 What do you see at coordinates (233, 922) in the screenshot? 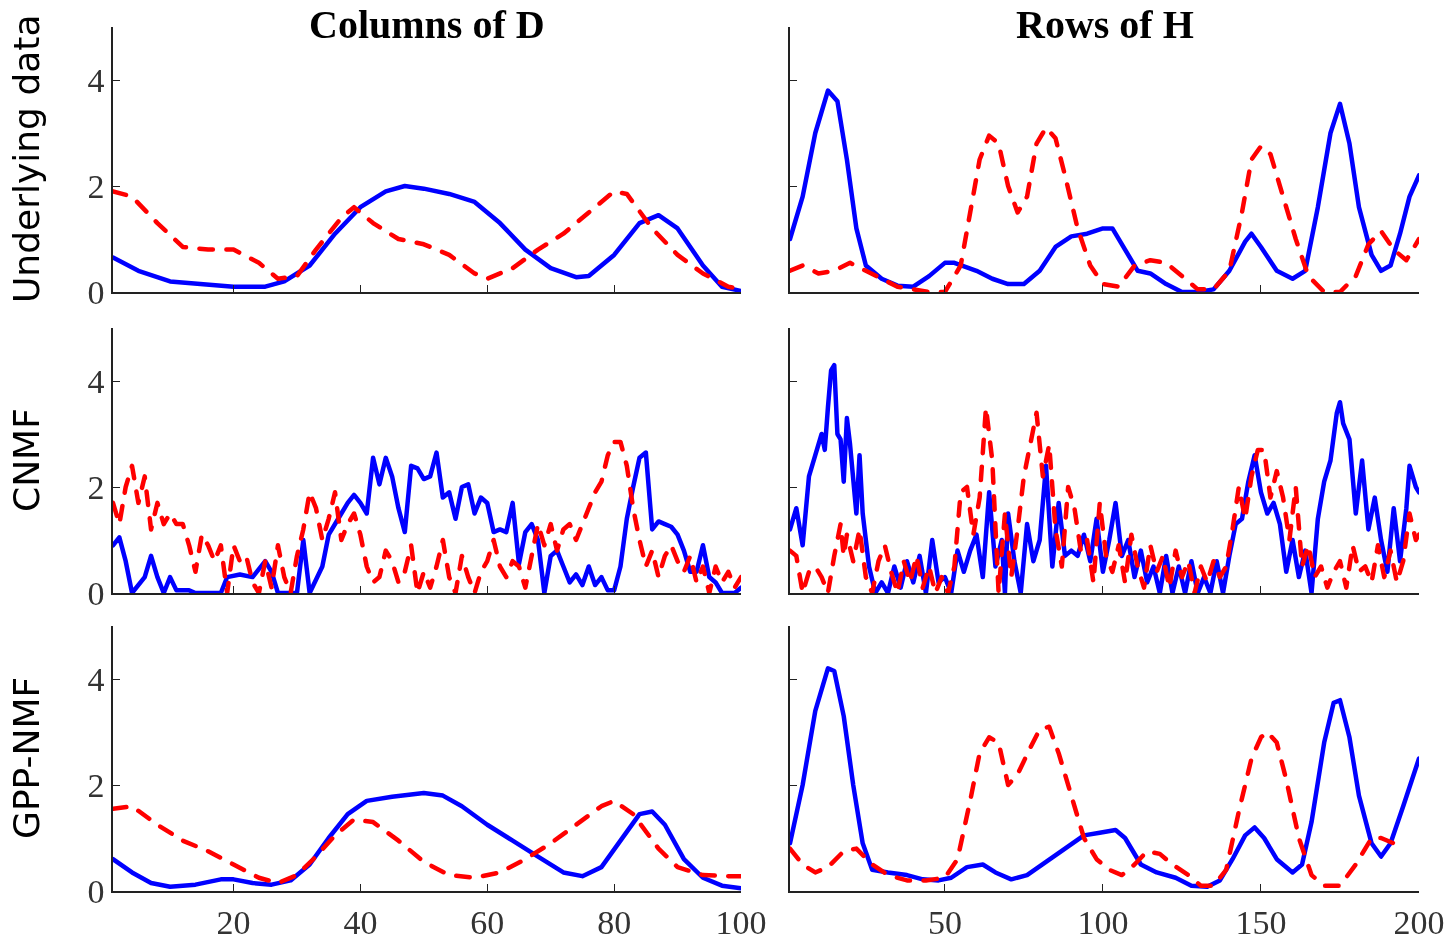
I see `x-tick-label: 20` at bounding box center [233, 922].